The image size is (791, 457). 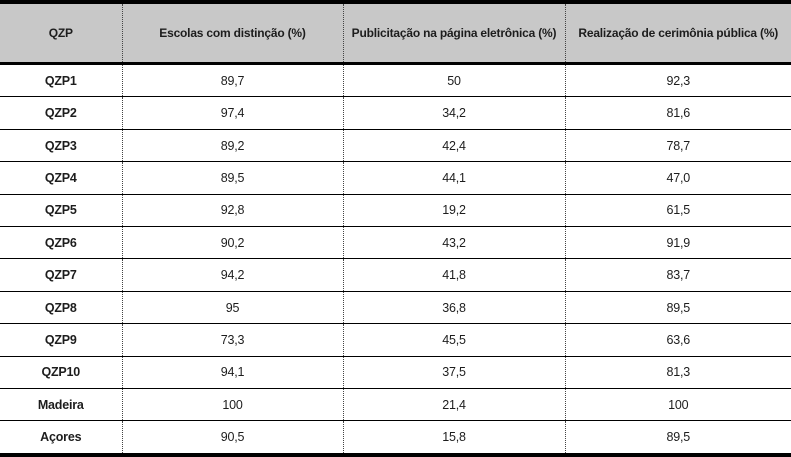 What do you see at coordinates (61, 307) in the screenshot?
I see `row-label: QZP8` at bounding box center [61, 307].